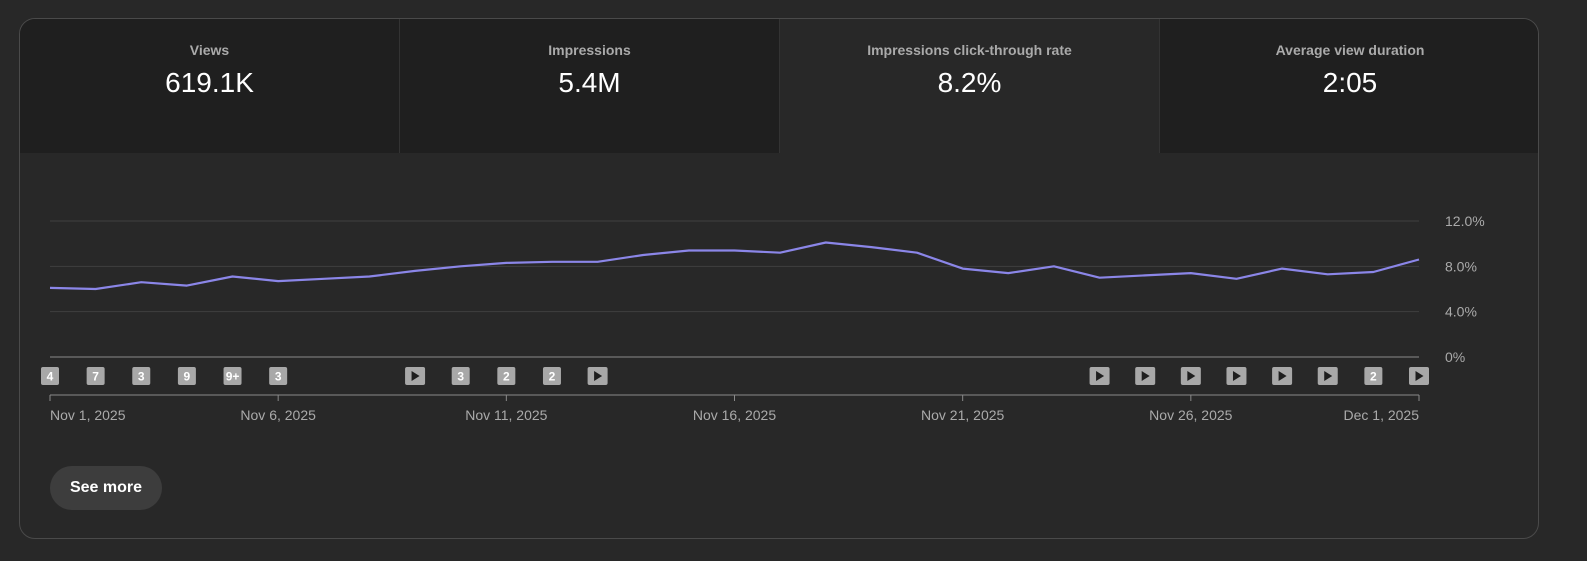 The height and width of the screenshot is (561, 1587). I want to click on tab-impressions-value: 5.4M, so click(589, 82).